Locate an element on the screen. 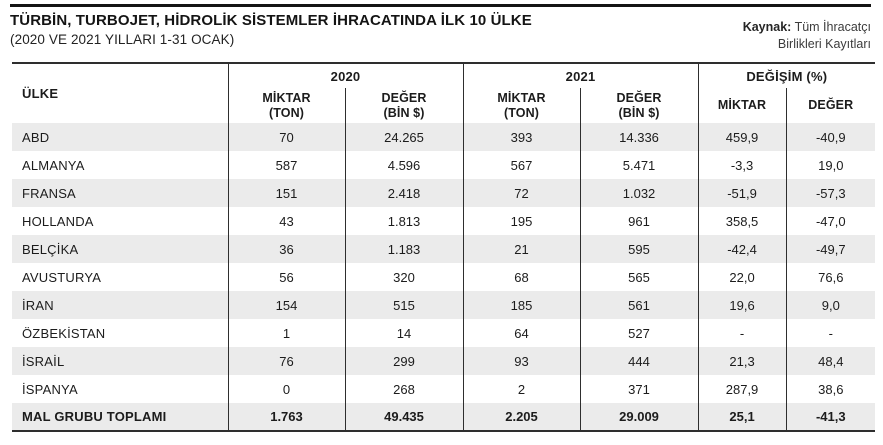  cell-2021-deger: 595 is located at coordinates (639, 249).